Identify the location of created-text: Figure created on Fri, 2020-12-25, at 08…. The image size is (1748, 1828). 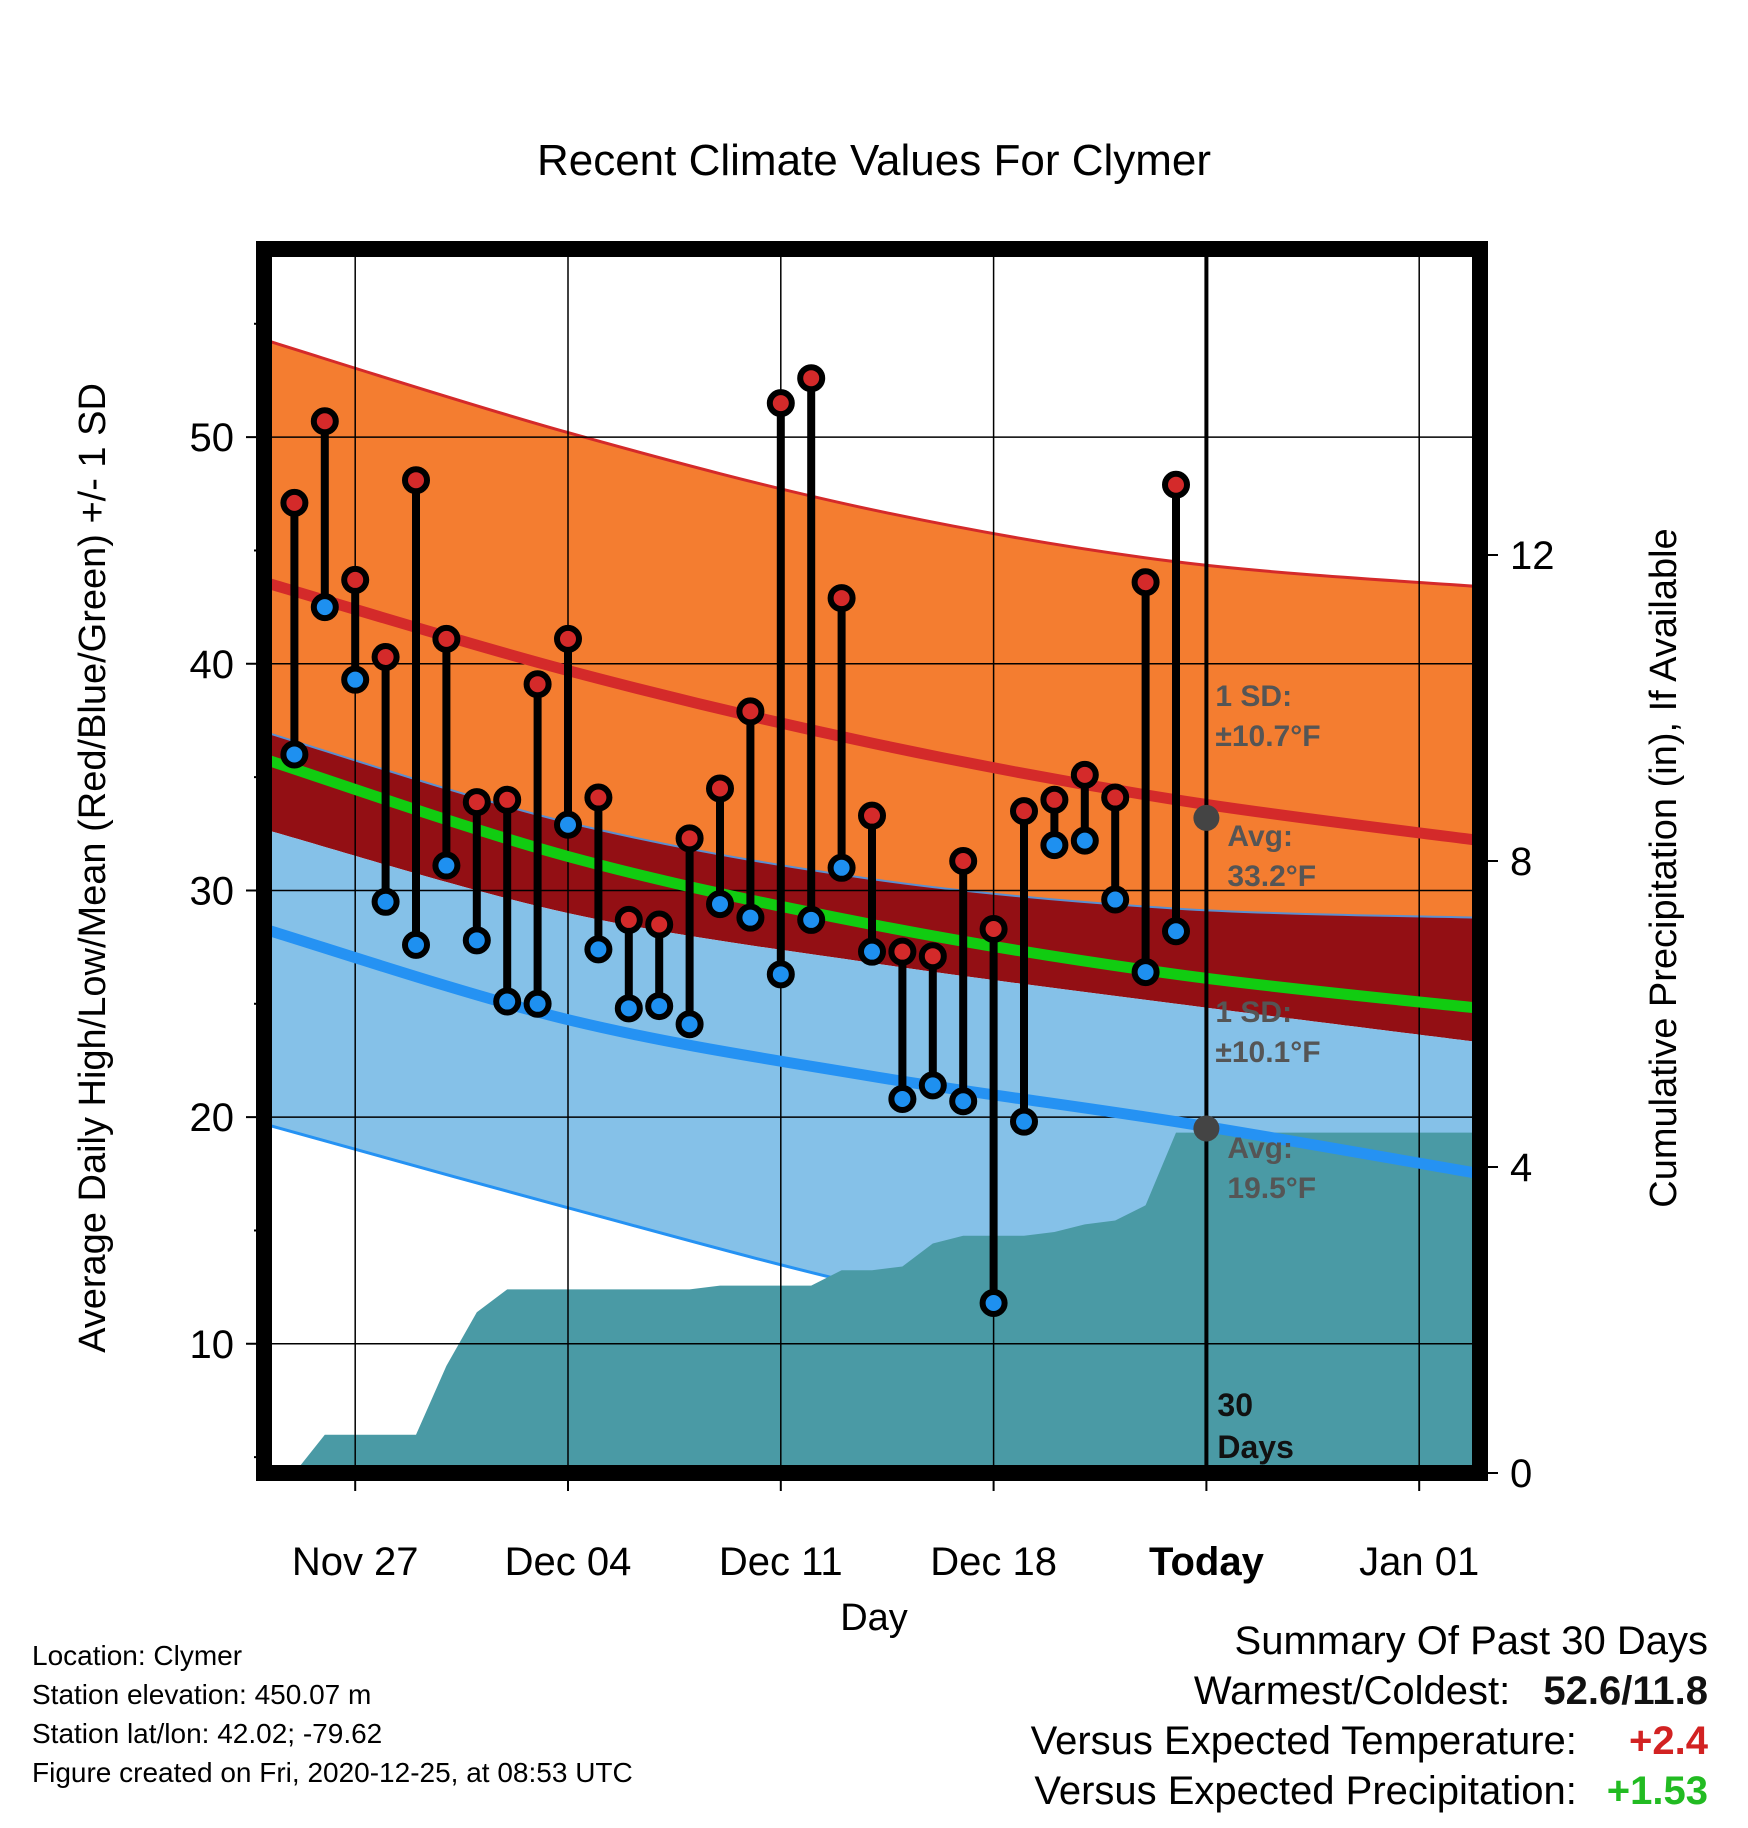
(332, 1772).